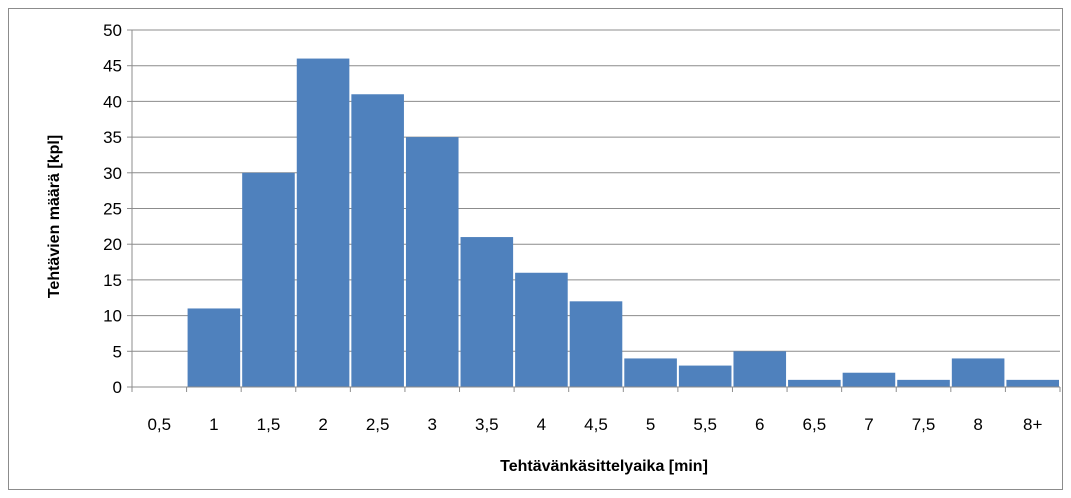 This screenshot has height=498, width=1071. I want to click on bar-8+, so click(1032, 383).